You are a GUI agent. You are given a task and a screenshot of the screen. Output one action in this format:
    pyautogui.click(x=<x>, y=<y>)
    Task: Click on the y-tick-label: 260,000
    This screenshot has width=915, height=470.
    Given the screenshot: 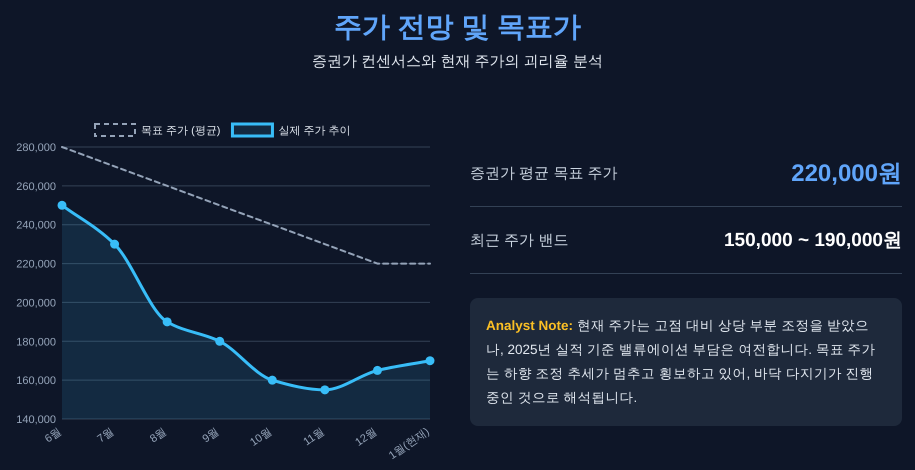 What is the action you would take?
    pyautogui.click(x=36, y=186)
    